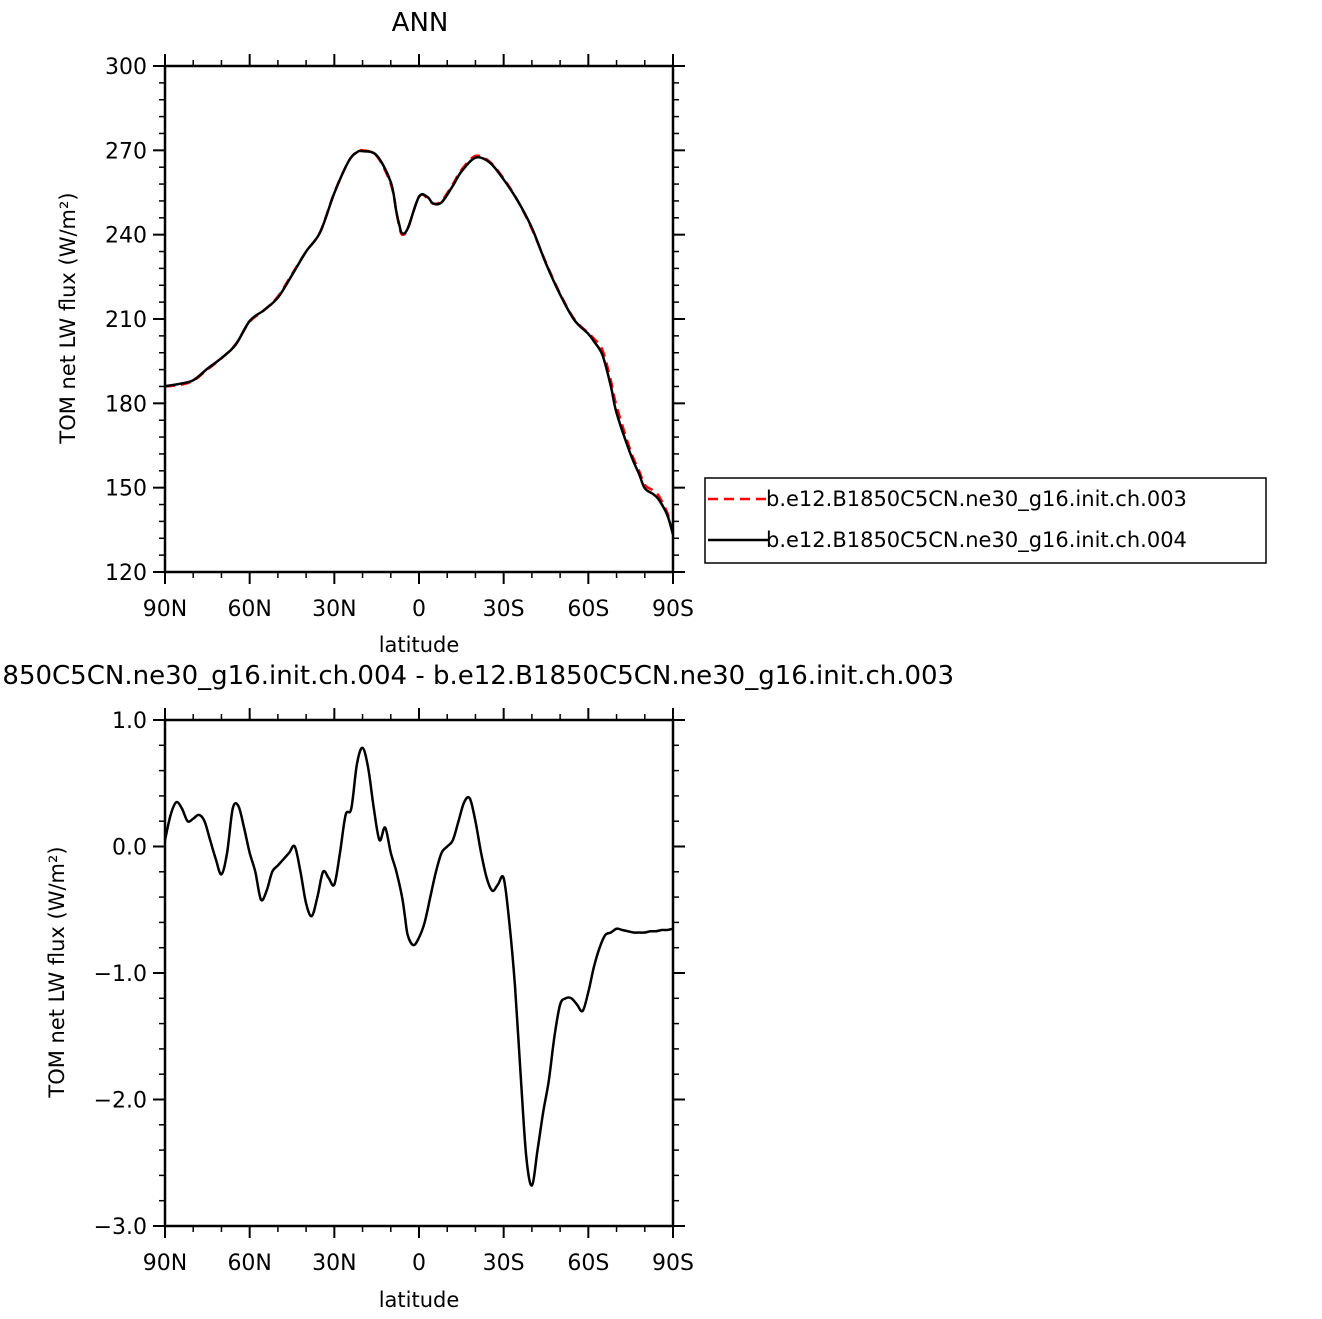  What do you see at coordinates (419, 1300) in the screenshot?
I see `bottom-panel-xlabel: latitude` at bounding box center [419, 1300].